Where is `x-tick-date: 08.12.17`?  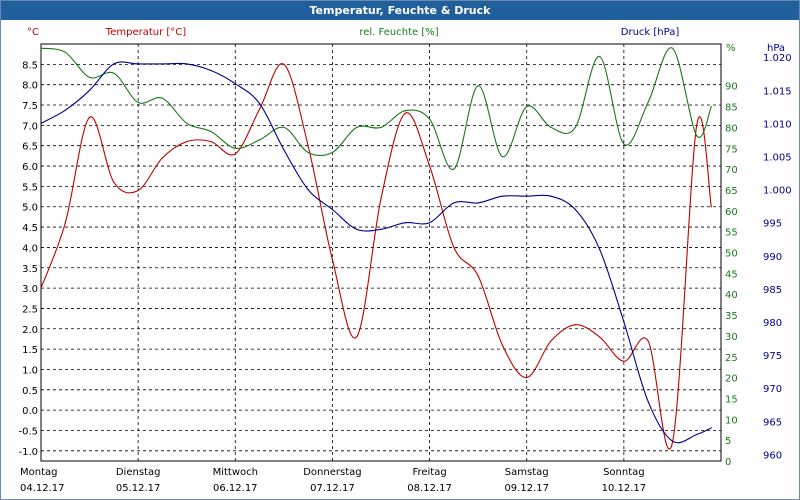
x-tick-date: 08.12.17 is located at coordinates (429, 488).